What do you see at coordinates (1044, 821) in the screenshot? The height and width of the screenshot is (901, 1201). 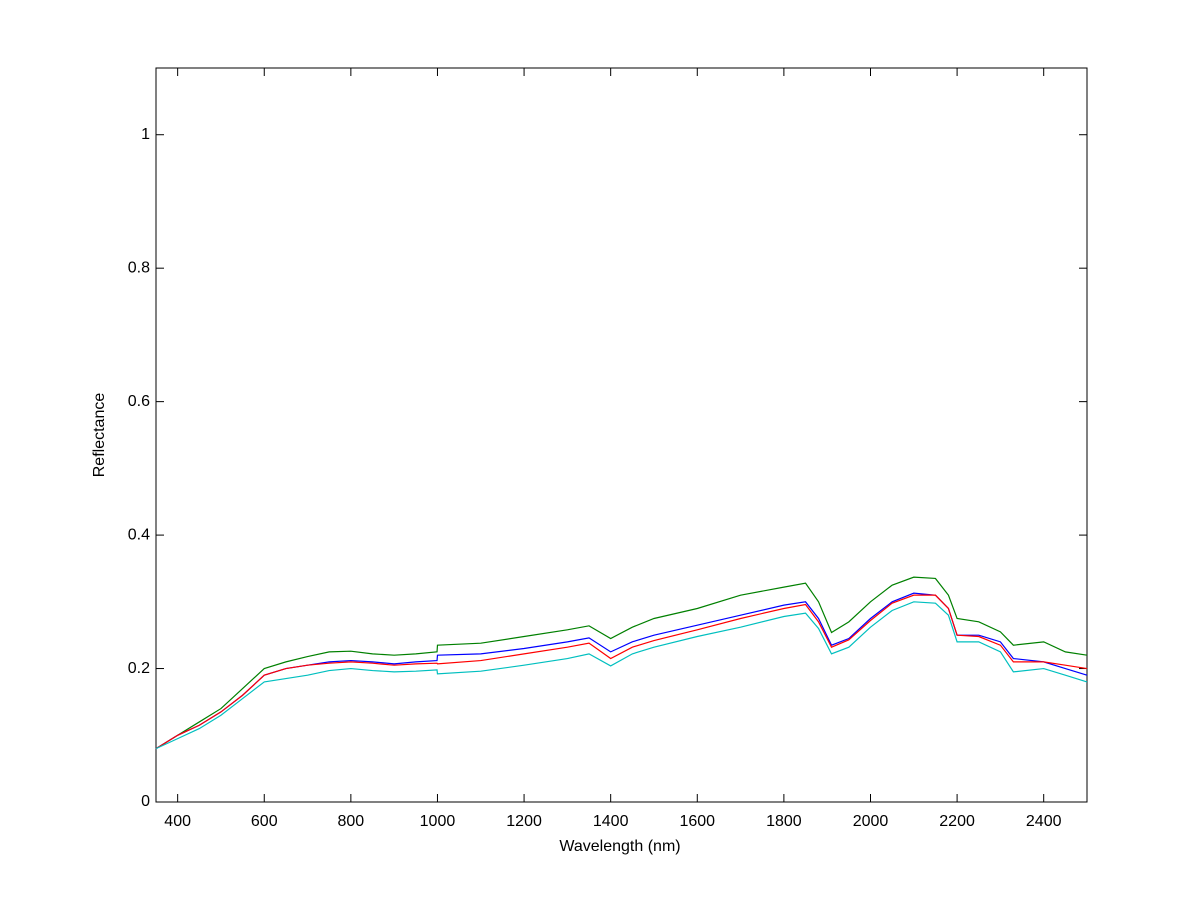 I see `x-tick-label: 2400` at bounding box center [1044, 821].